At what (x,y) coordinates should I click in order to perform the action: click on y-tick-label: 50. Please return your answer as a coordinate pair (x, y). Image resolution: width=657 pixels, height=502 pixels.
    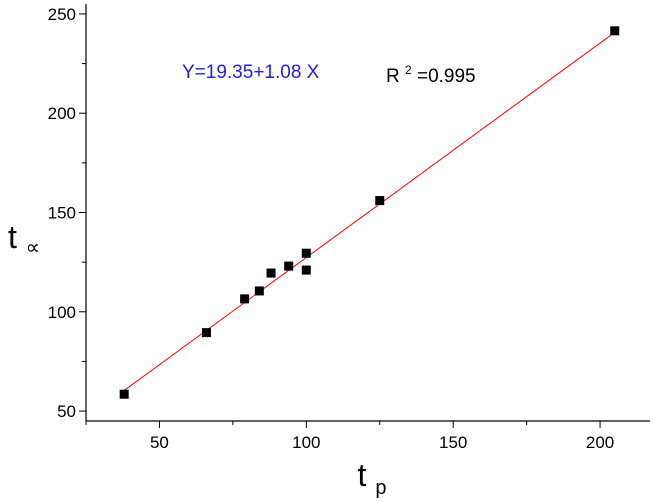
    Looking at the image, I should click on (66, 411).